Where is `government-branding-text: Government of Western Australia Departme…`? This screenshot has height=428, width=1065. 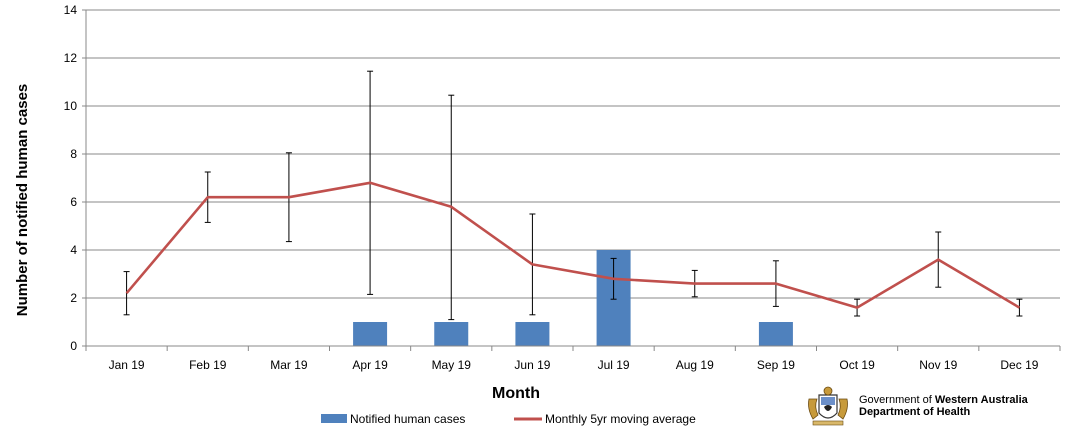
government-branding-text: Government of Western Australia Departme… is located at coordinates (943, 406).